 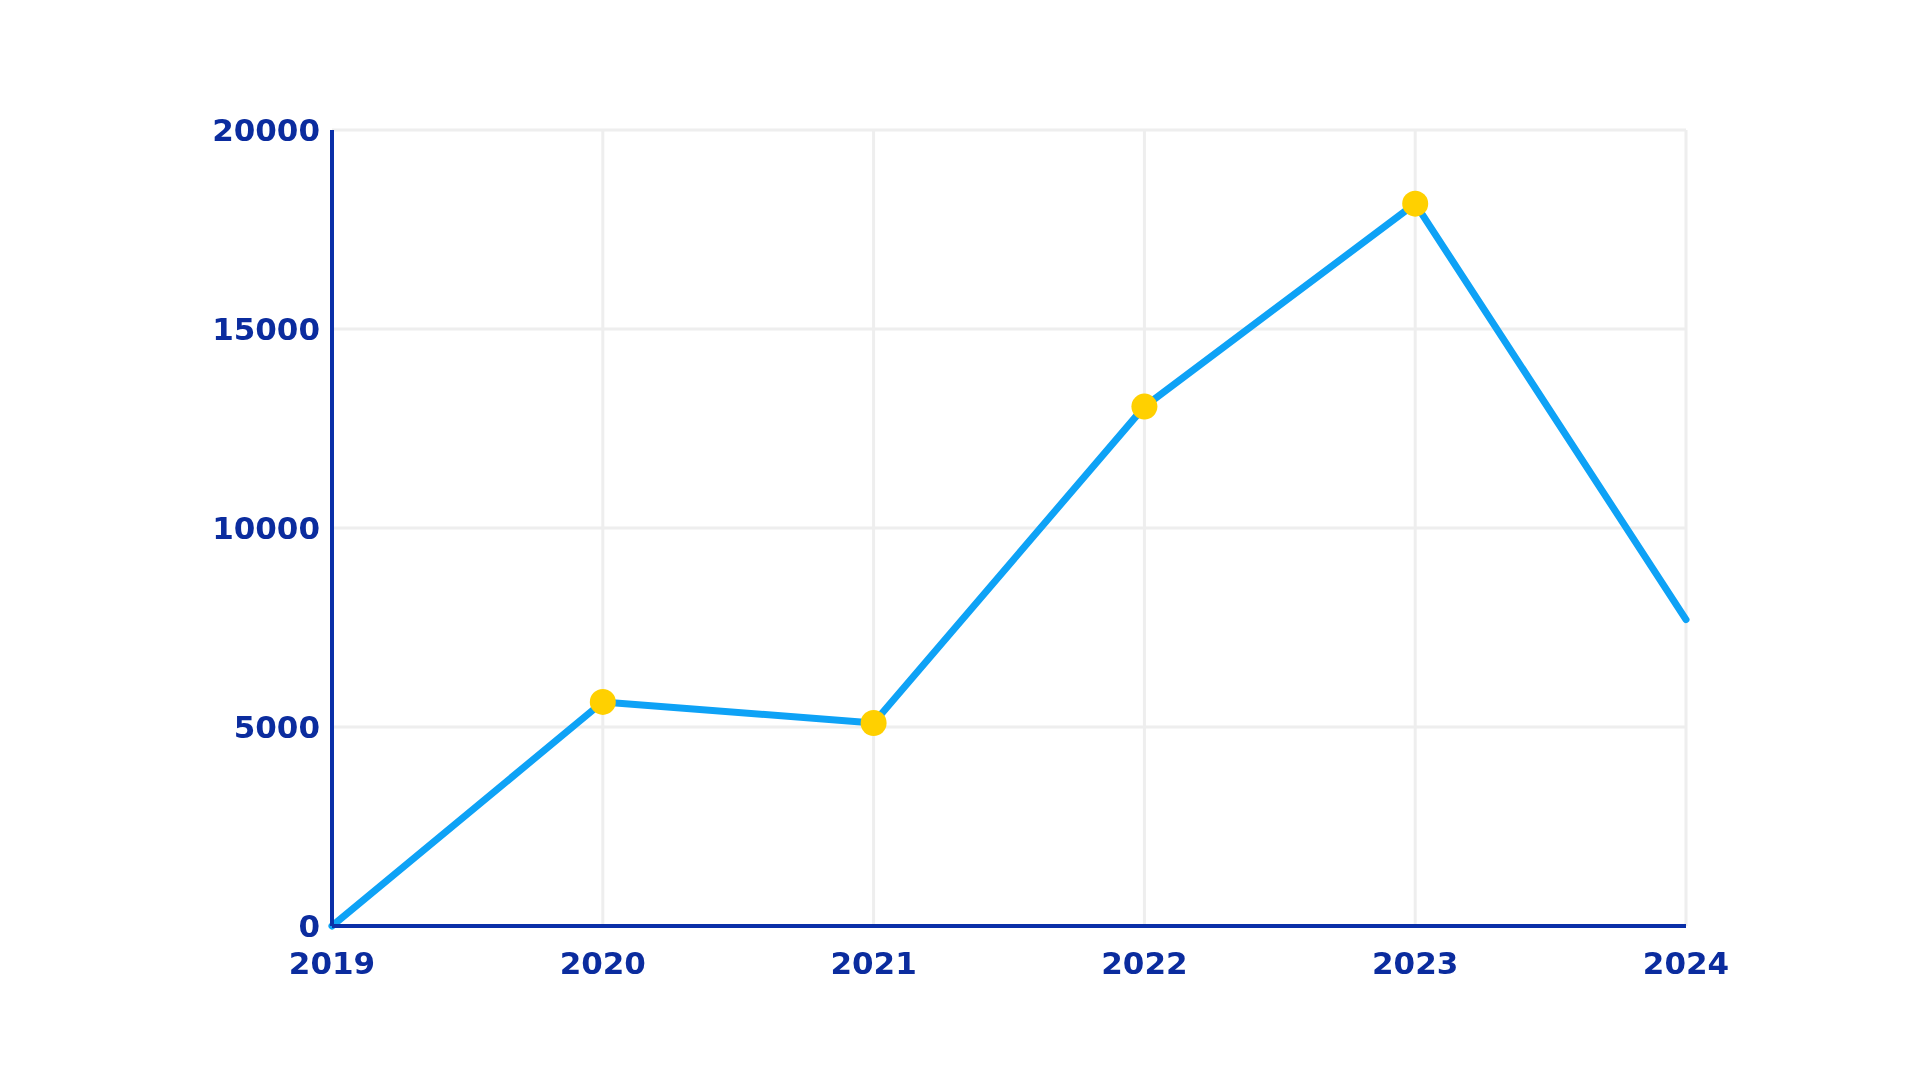 I want to click on x-tick-label: 2020, so click(x=602, y=963).